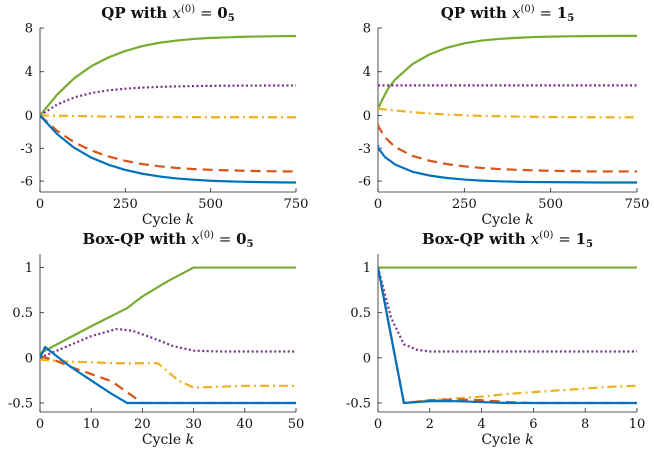  What do you see at coordinates (168, 240) in the screenshot?
I see `chart-title: Box-QP with x(0) = 05` at bounding box center [168, 240].